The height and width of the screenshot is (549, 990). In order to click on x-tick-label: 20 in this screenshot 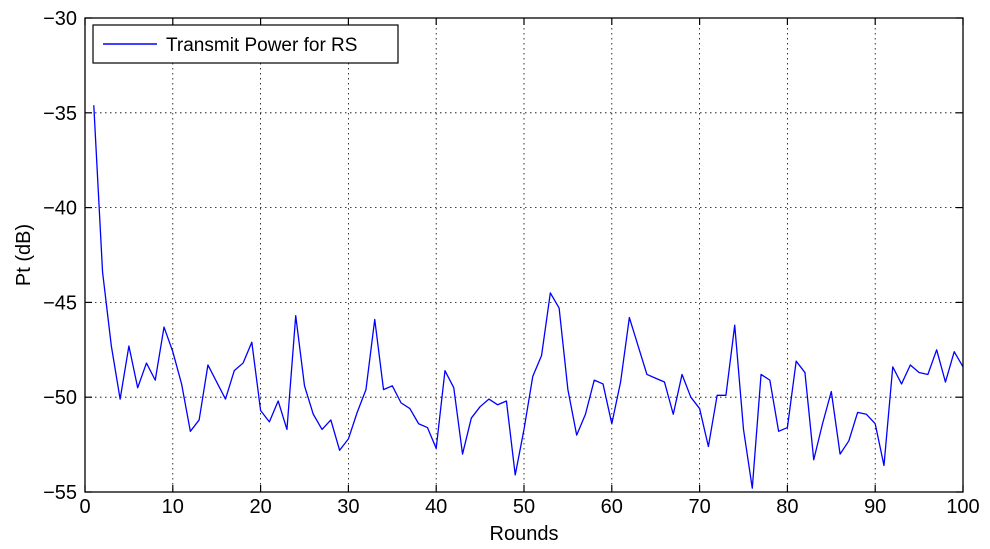, I will do `click(260, 507)`.